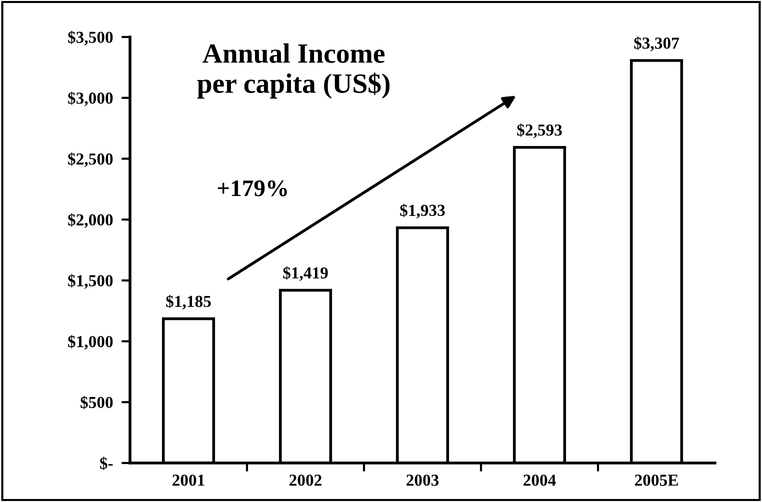  What do you see at coordinates (305, 273) in the screenshot?
I see `data-label: $1,419` at bounding box center [305, 273].